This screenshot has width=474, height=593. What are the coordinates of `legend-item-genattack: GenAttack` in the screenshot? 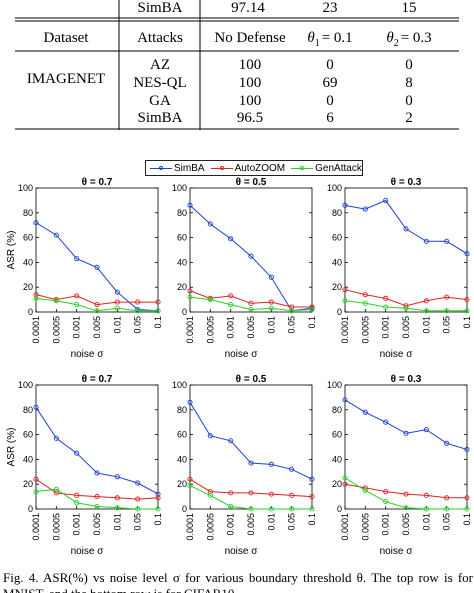 It's located at (326, 168).